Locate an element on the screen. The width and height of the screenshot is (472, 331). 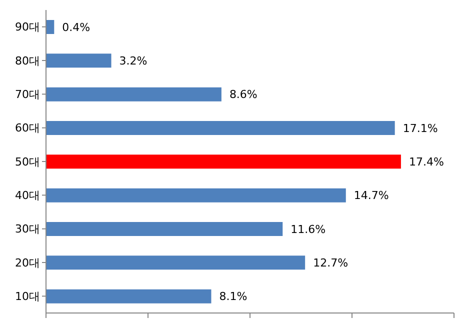
data-label: 14.7% is located at coordinates (371, 195).